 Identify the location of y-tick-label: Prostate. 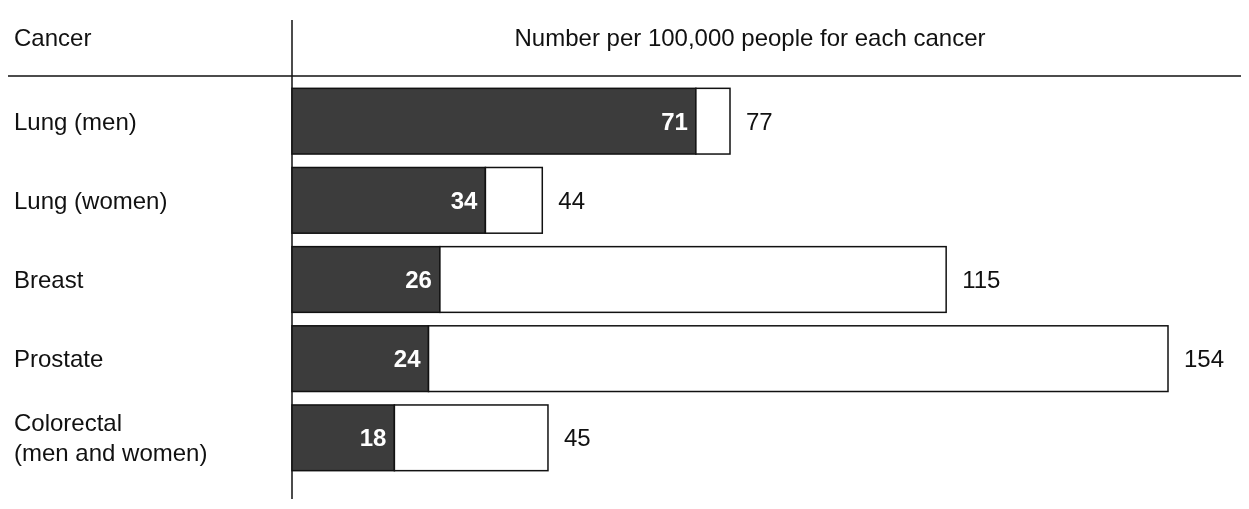
(59, 359).